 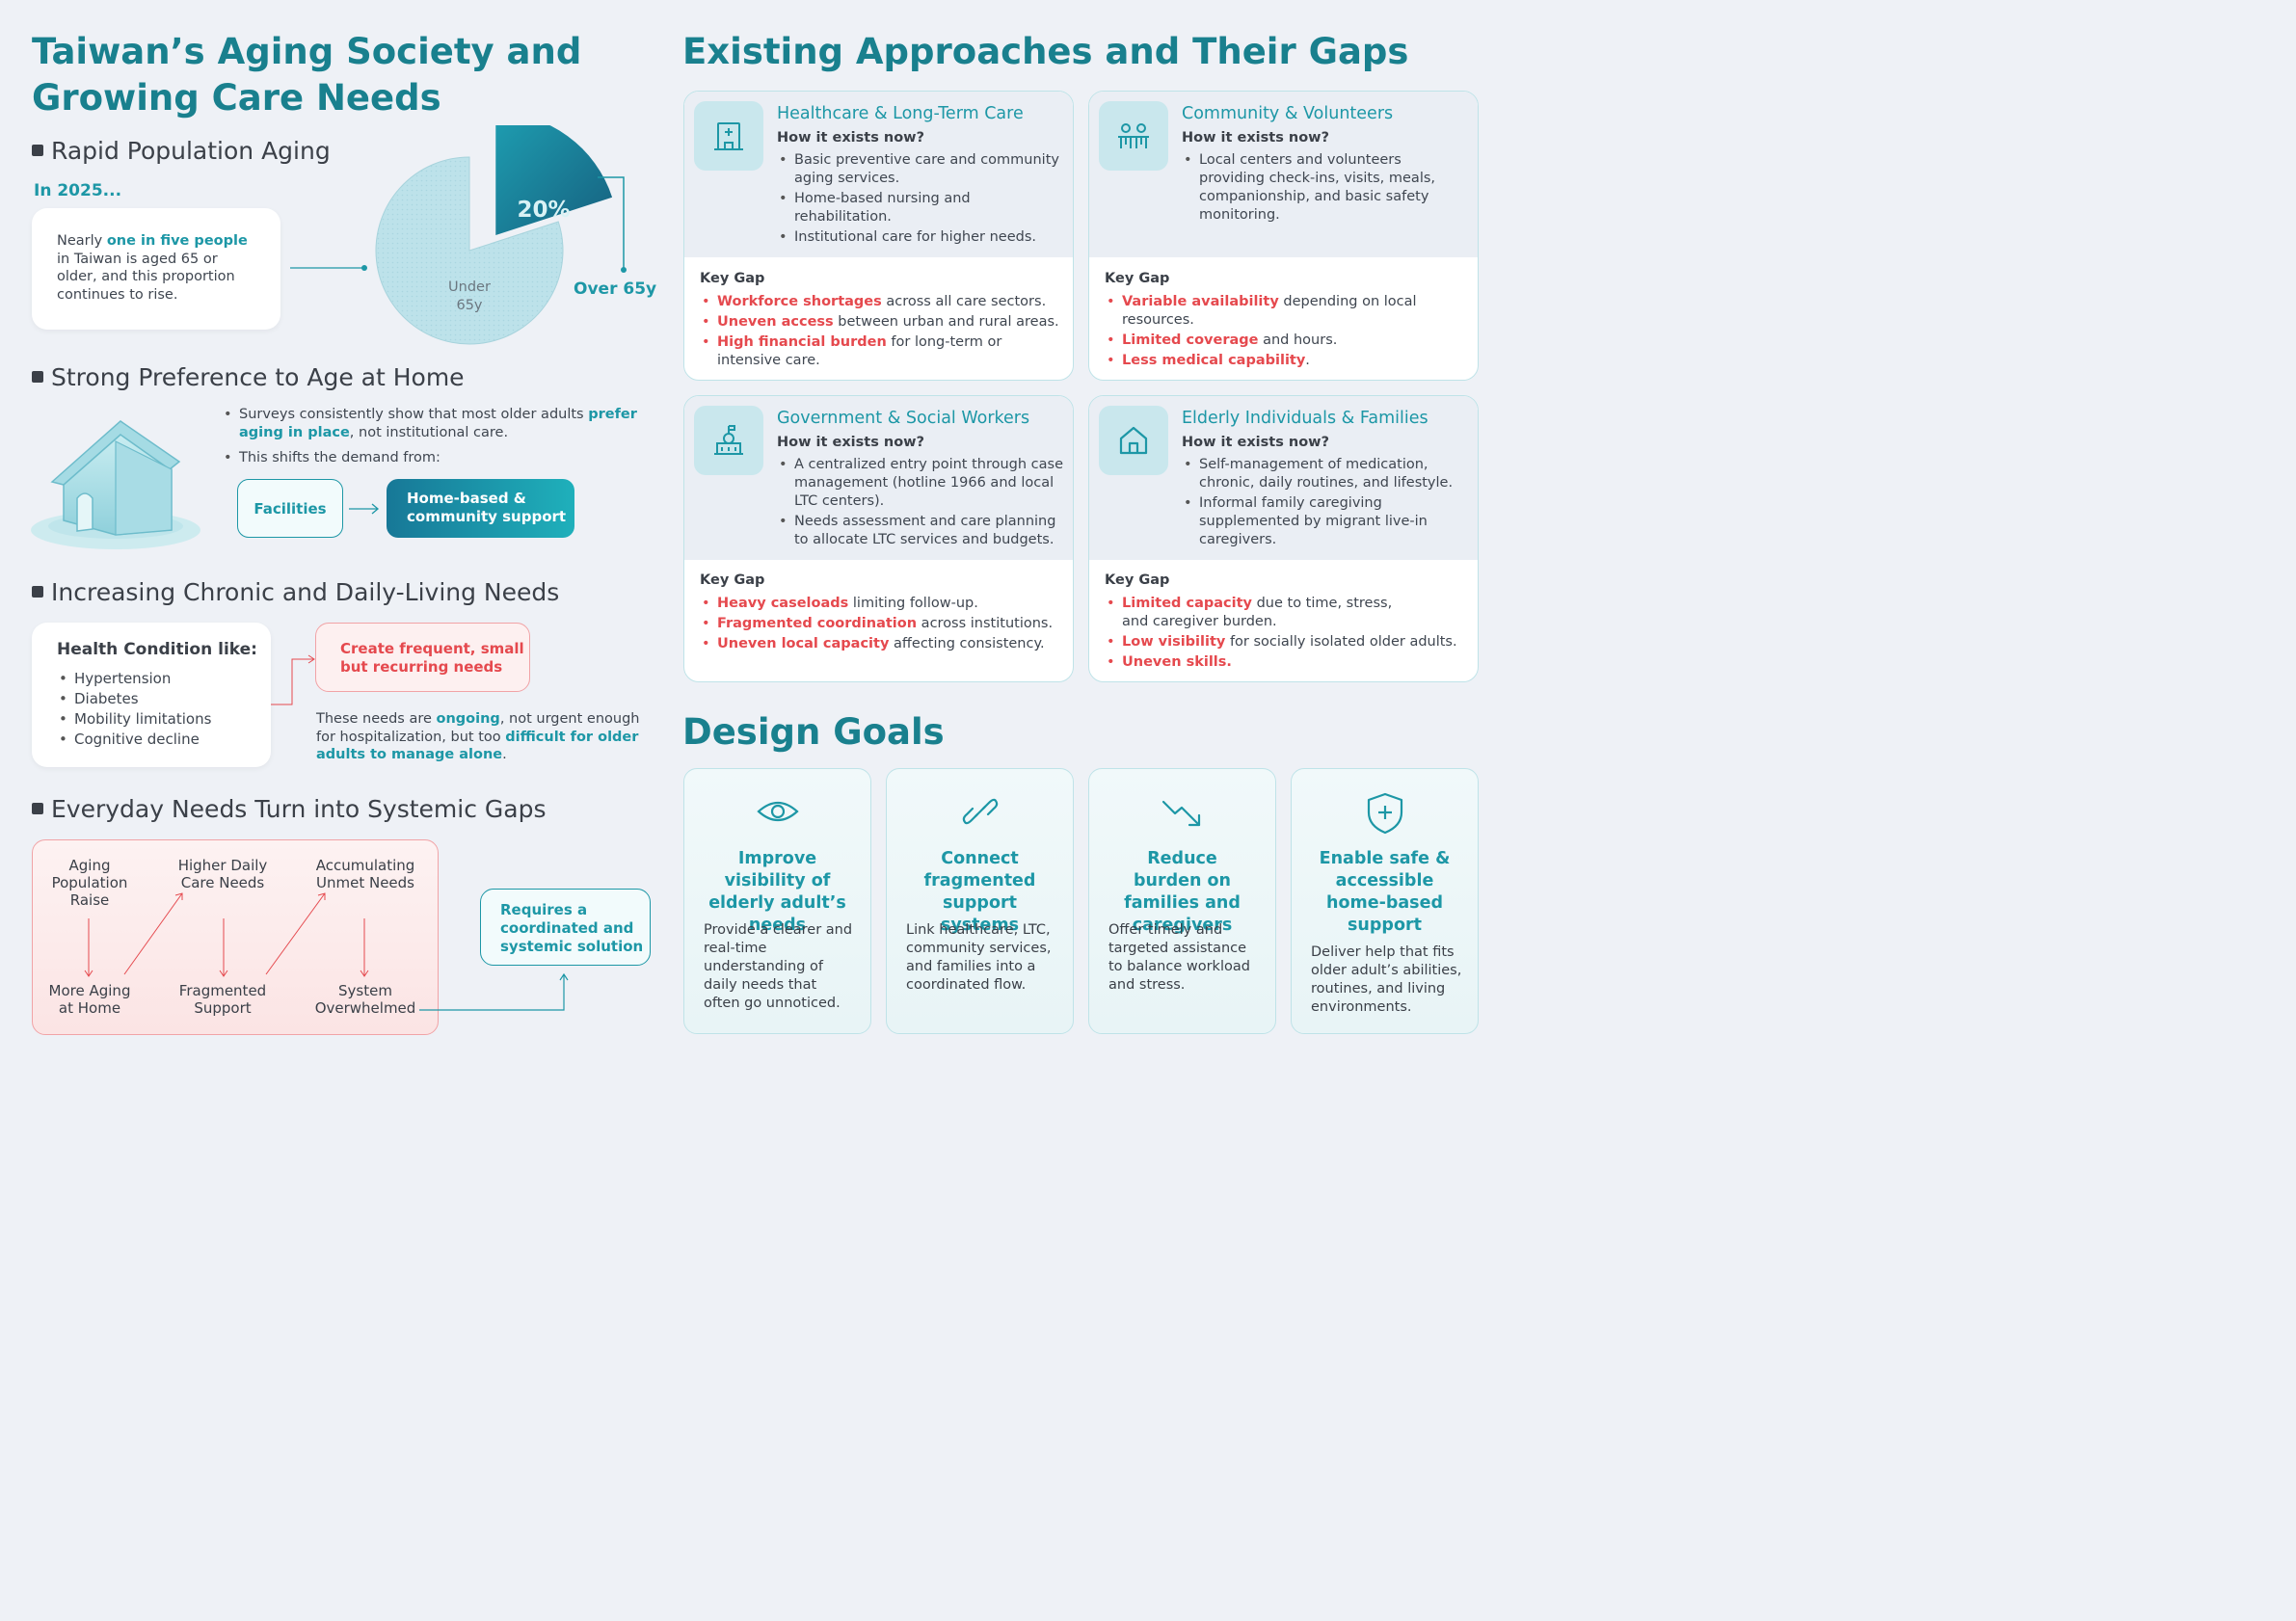 I want to click on solution-line2: coordinated and, so click(x=567, y=928).